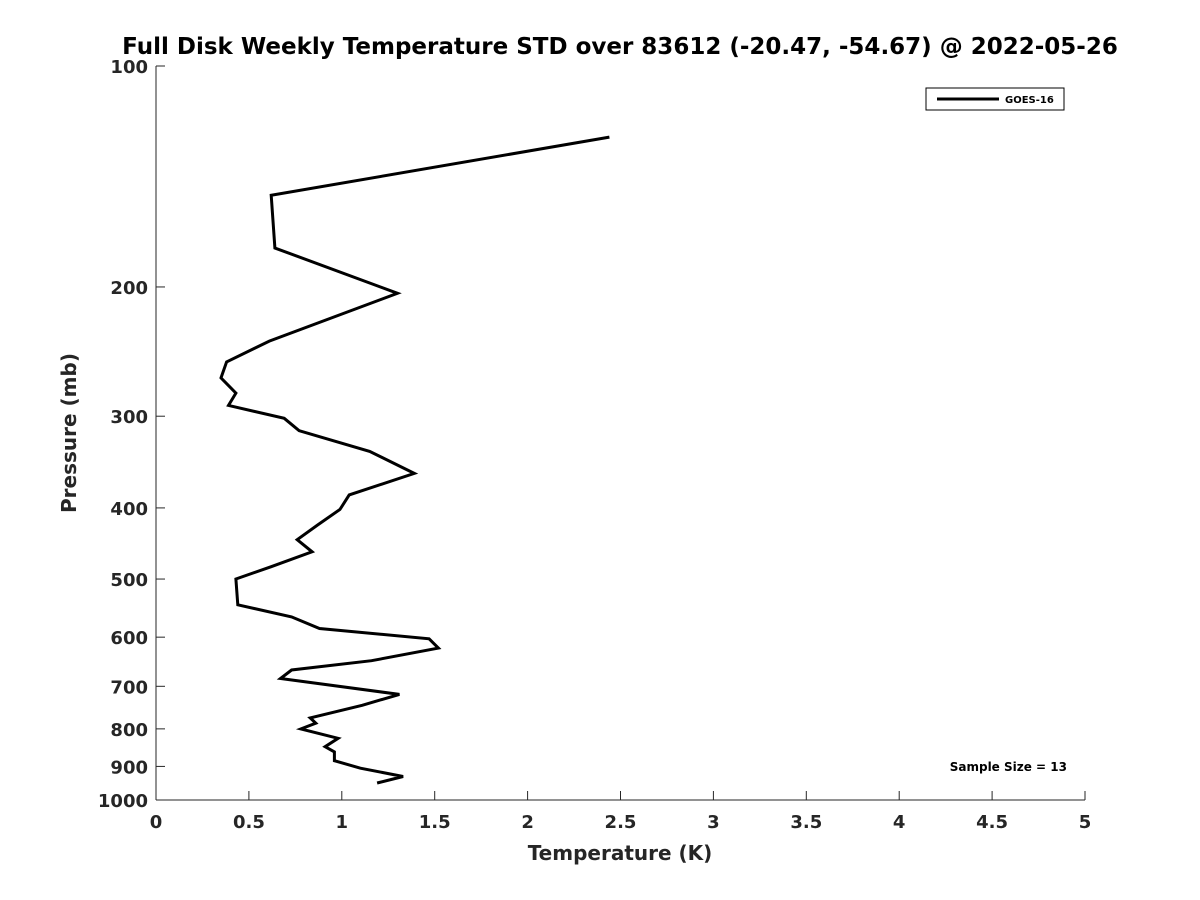 The image size is (1200, 900). What do you see at coordinates (1085, 822) in the screenshot?
I see `x-tick-label: 5` at bounding box center [1085, 822].